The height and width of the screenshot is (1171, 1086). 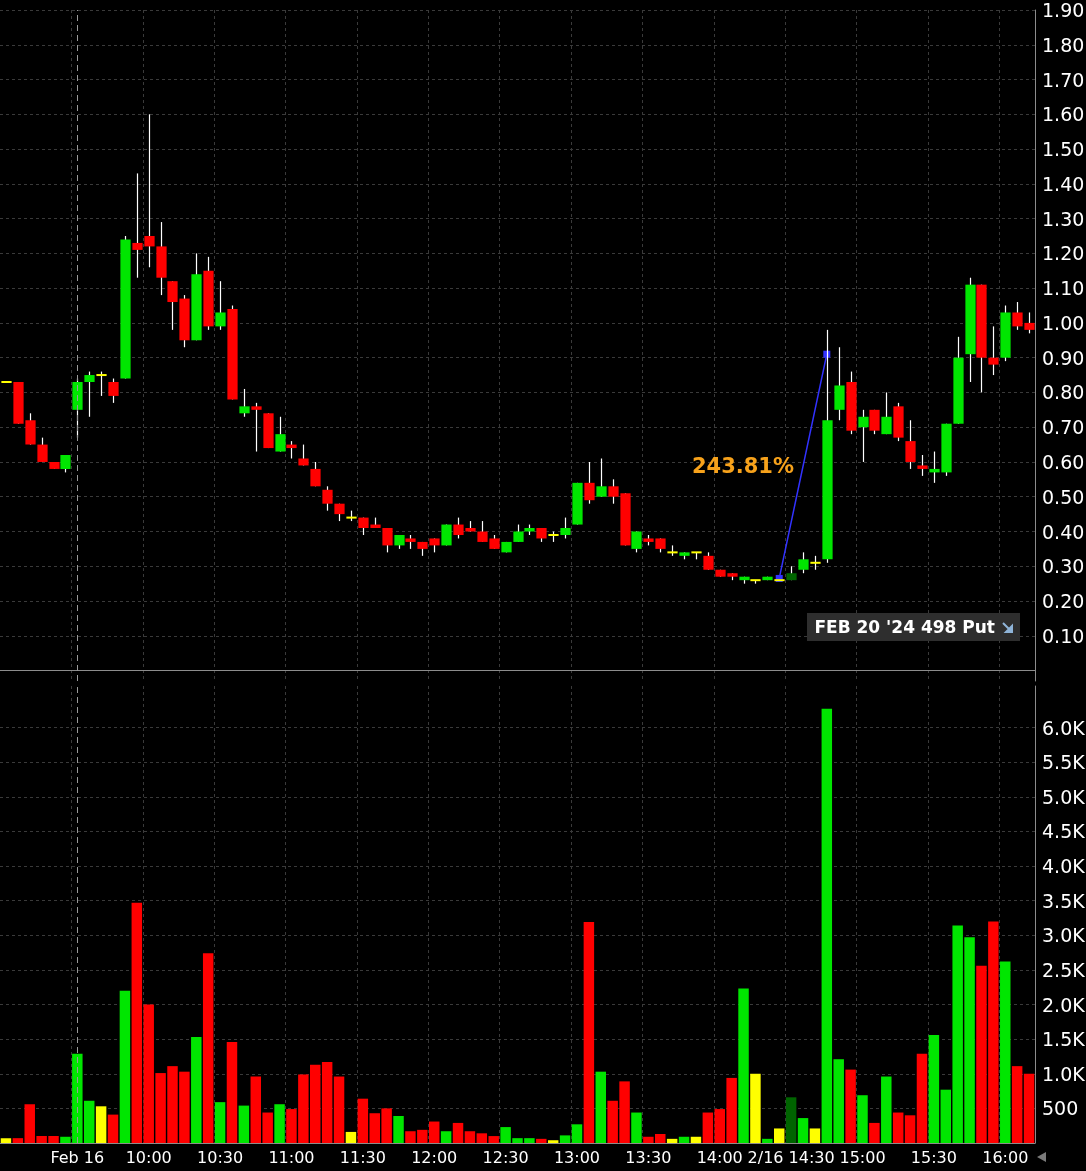 What do you see at coordinates (1063, 183) in the screenshot?
I see `y-tick-label: 1.40` at bounding box center [1063, 183].